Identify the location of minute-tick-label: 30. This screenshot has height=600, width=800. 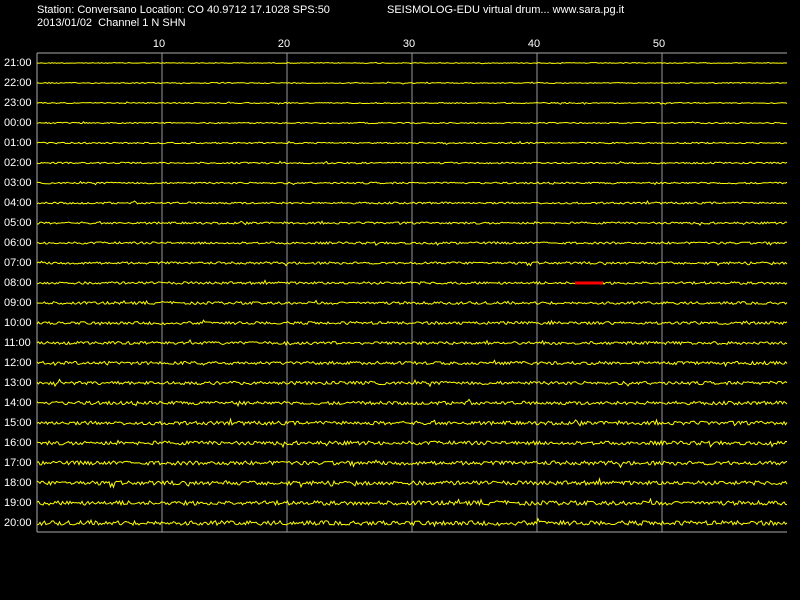
(409, 44).